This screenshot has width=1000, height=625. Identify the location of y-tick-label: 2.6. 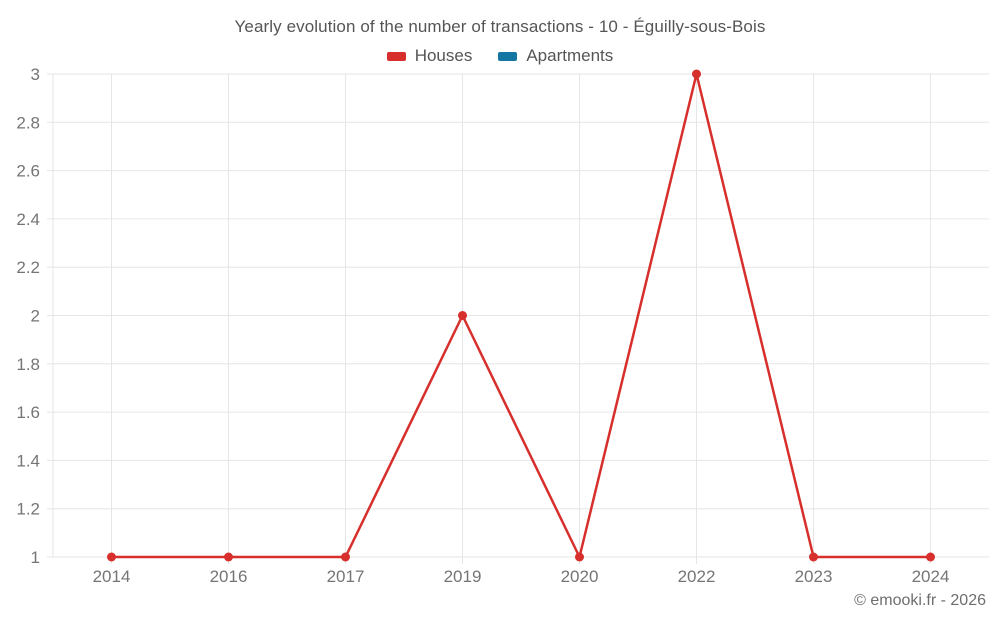
(28, 171).